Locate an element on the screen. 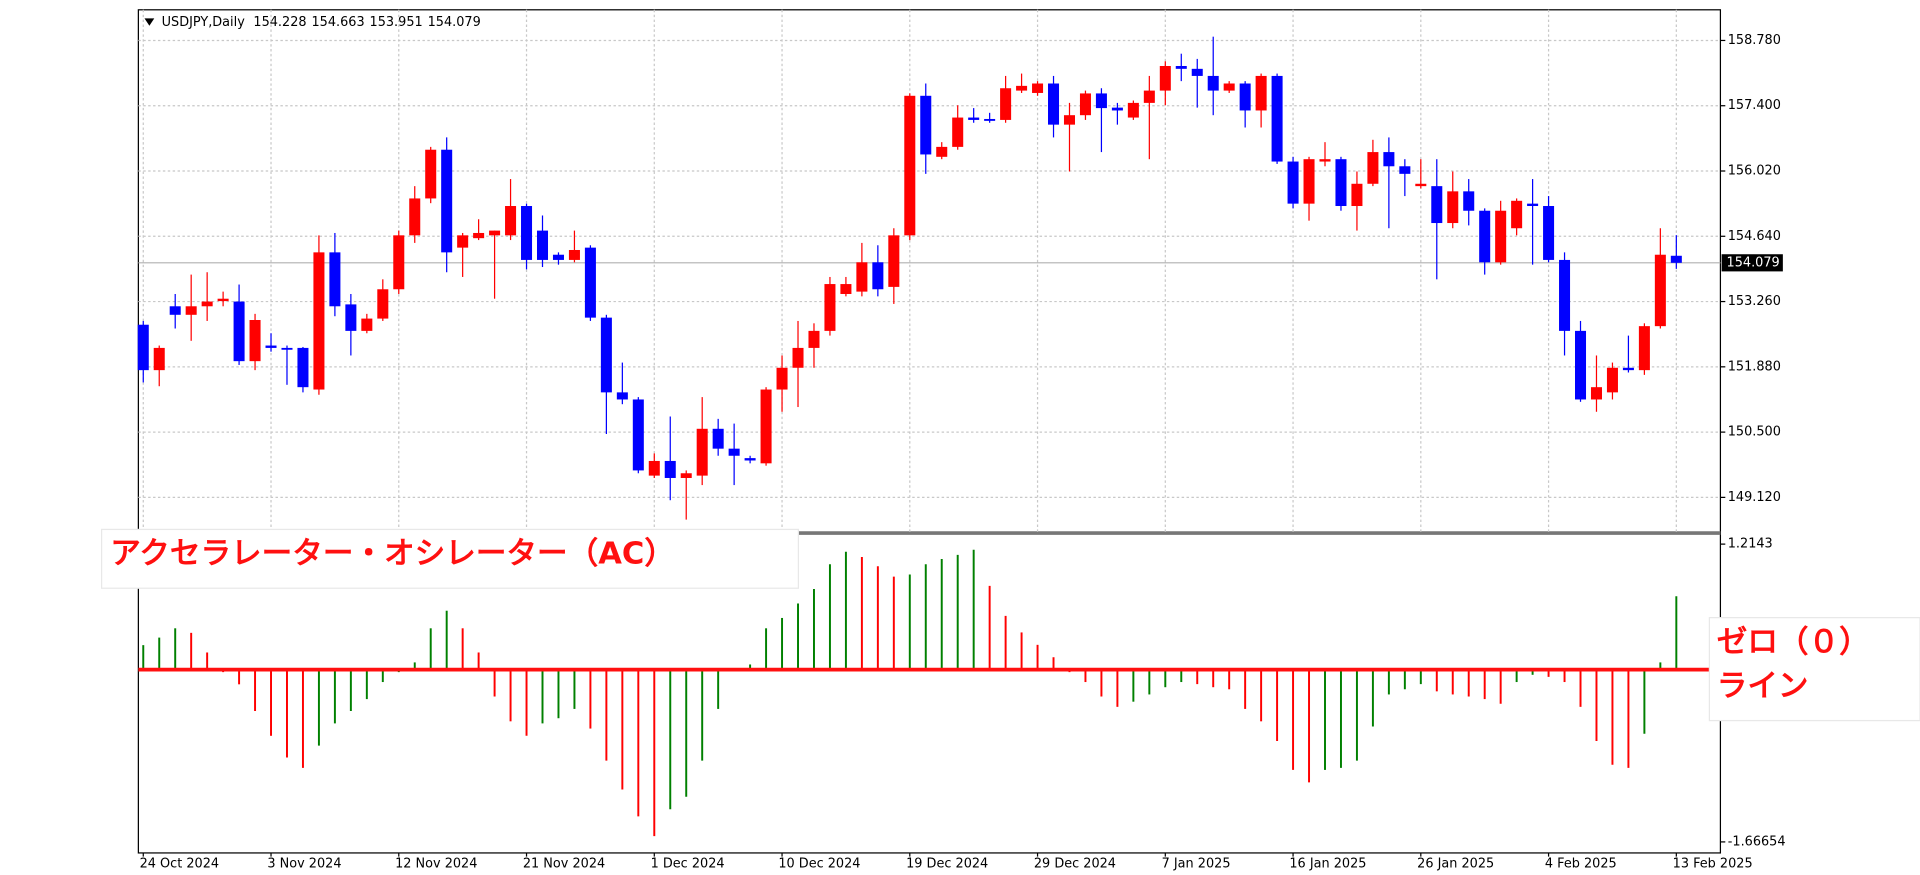 This screenshot has height=875, width=1920. y-tick-label: -1.66654 is located at coordinates (1757, 841).